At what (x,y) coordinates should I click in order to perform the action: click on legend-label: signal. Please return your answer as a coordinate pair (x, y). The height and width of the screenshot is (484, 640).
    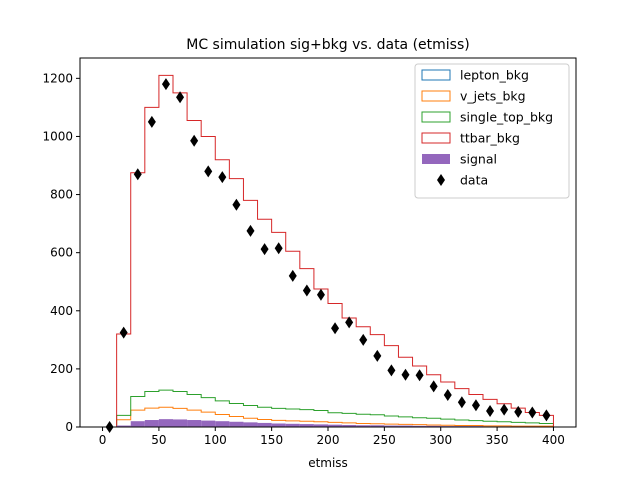
    Looking at the image, I should click on (478, 159).